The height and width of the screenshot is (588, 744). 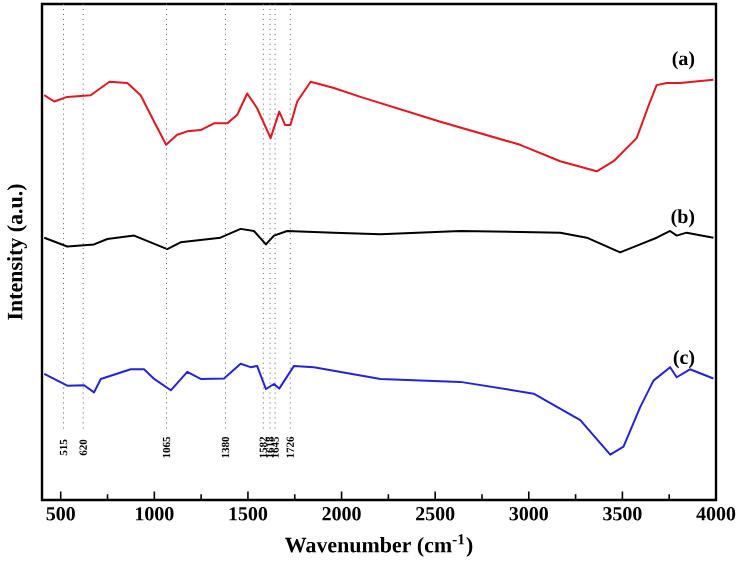 What do you see at coordinates (683, 60) in the screenshot?
I see `series-label: (a)` at bounding box center [683, 60].